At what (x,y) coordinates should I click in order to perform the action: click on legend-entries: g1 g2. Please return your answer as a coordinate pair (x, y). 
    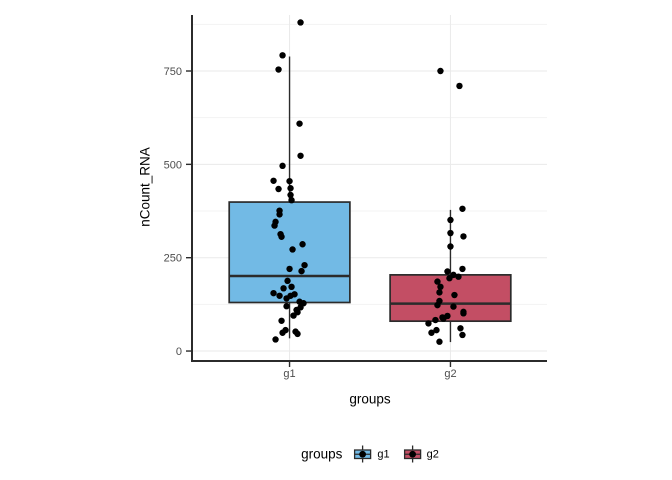
    Looking at the image, I should click on (396, 454).